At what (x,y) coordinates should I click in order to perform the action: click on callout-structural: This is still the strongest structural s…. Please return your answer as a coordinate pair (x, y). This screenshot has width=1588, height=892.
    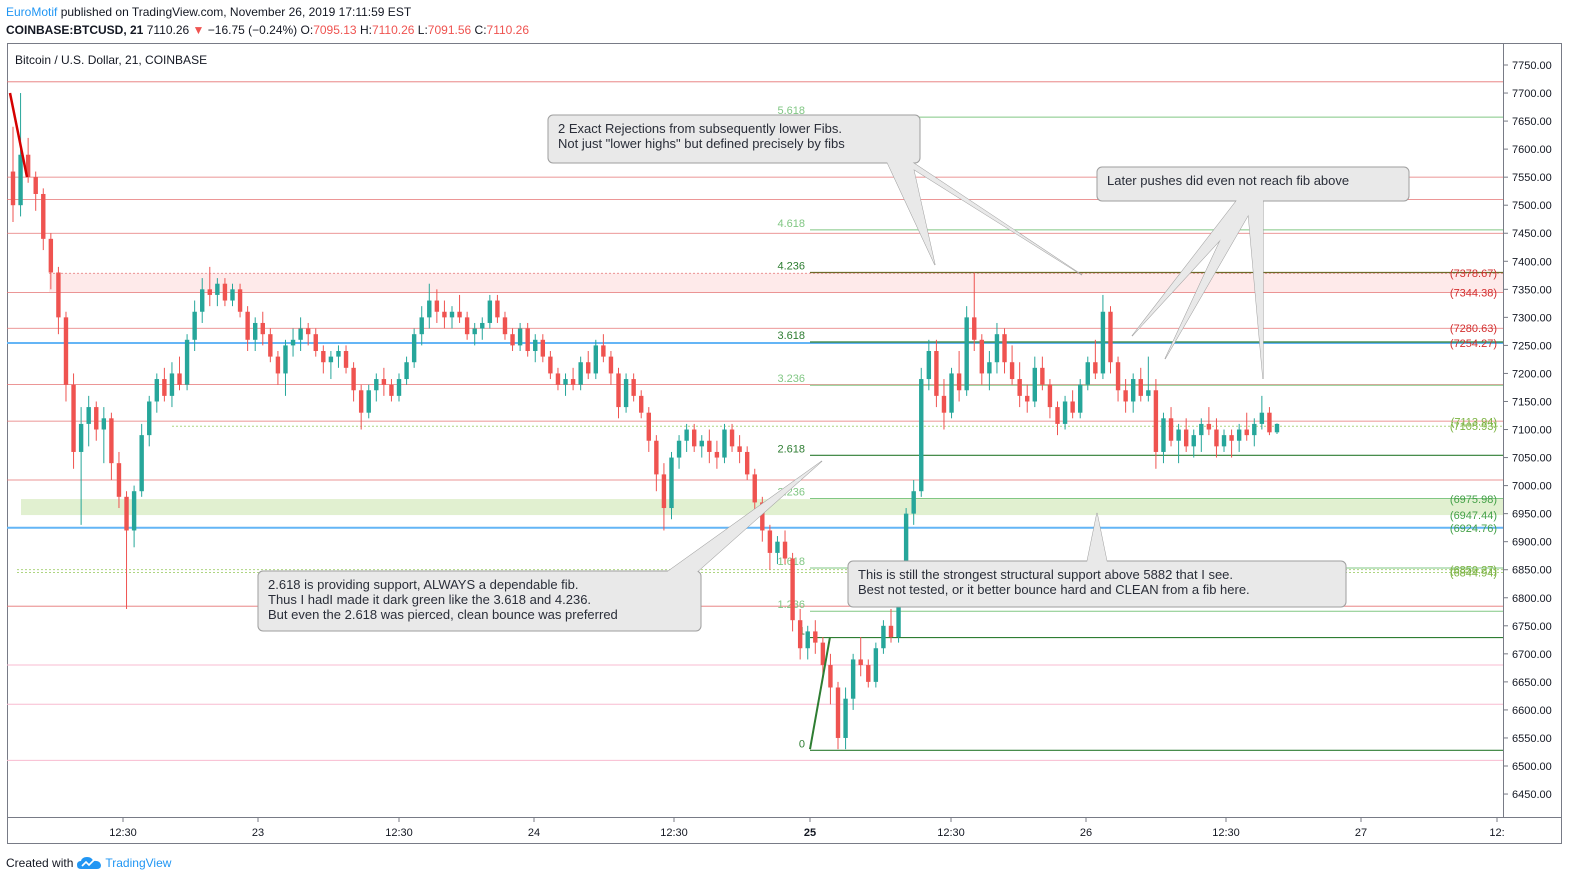
    Looking at the image, I should click on (1097, 560).